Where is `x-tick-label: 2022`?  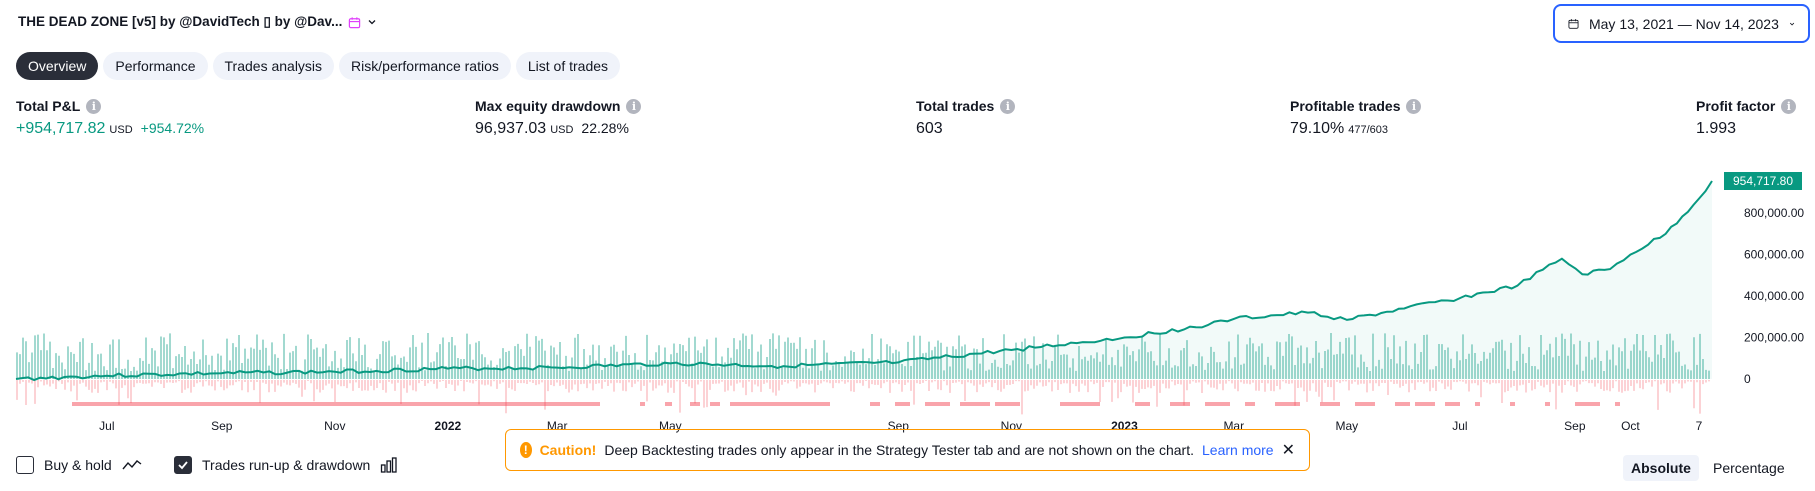 x-tick-label: 2022 is located at coordinates (448, 426).